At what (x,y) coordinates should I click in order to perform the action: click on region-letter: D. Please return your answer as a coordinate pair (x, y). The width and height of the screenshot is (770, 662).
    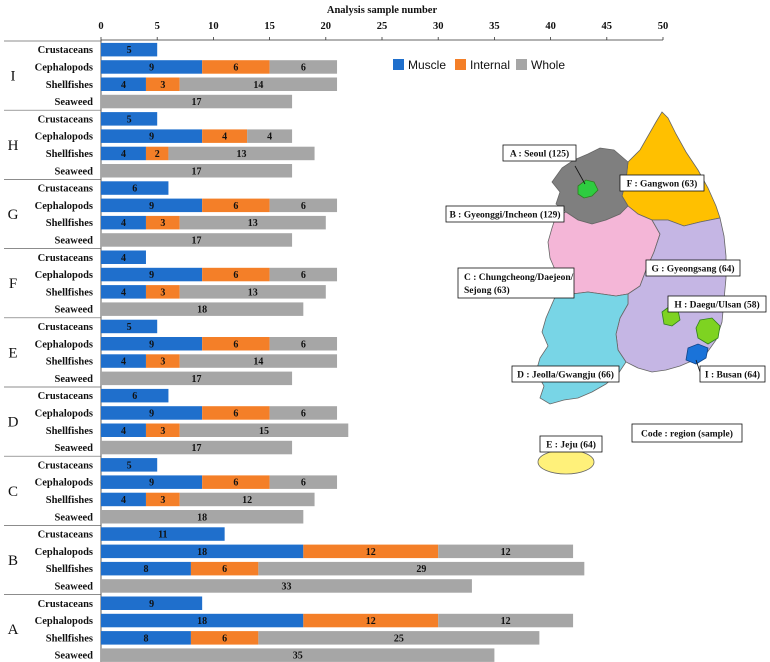
    Looking at the image, I should click on (13, 423).